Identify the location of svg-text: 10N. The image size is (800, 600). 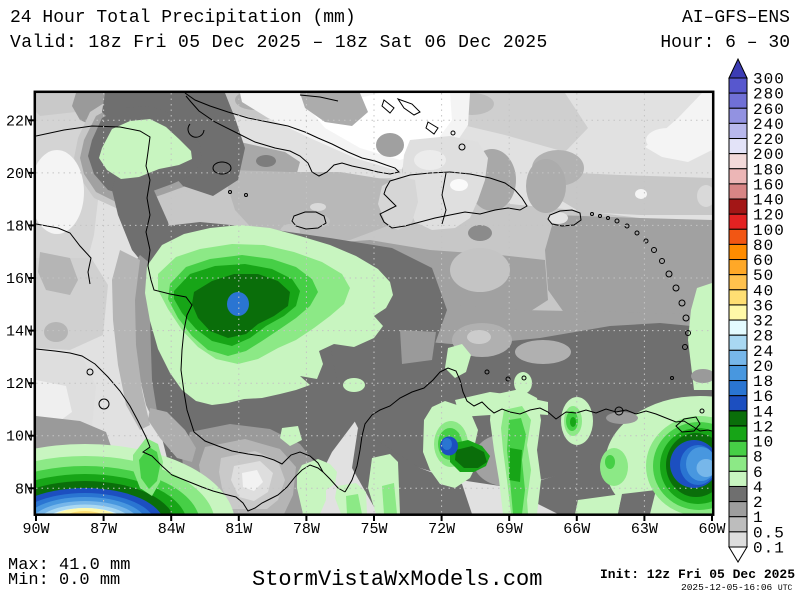
(19, 437).